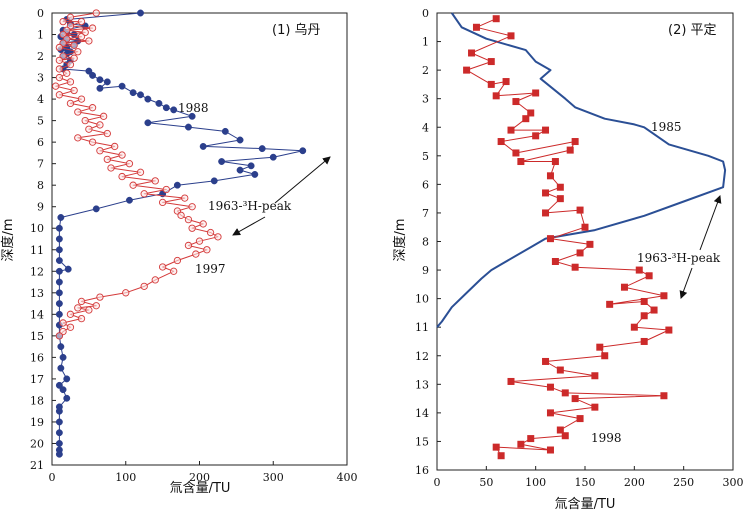 This screenshot has height=514, width=745. Describe the element at coordinates (634, 482) in the screenshot. I see `x-tick-label: 200` at that location.